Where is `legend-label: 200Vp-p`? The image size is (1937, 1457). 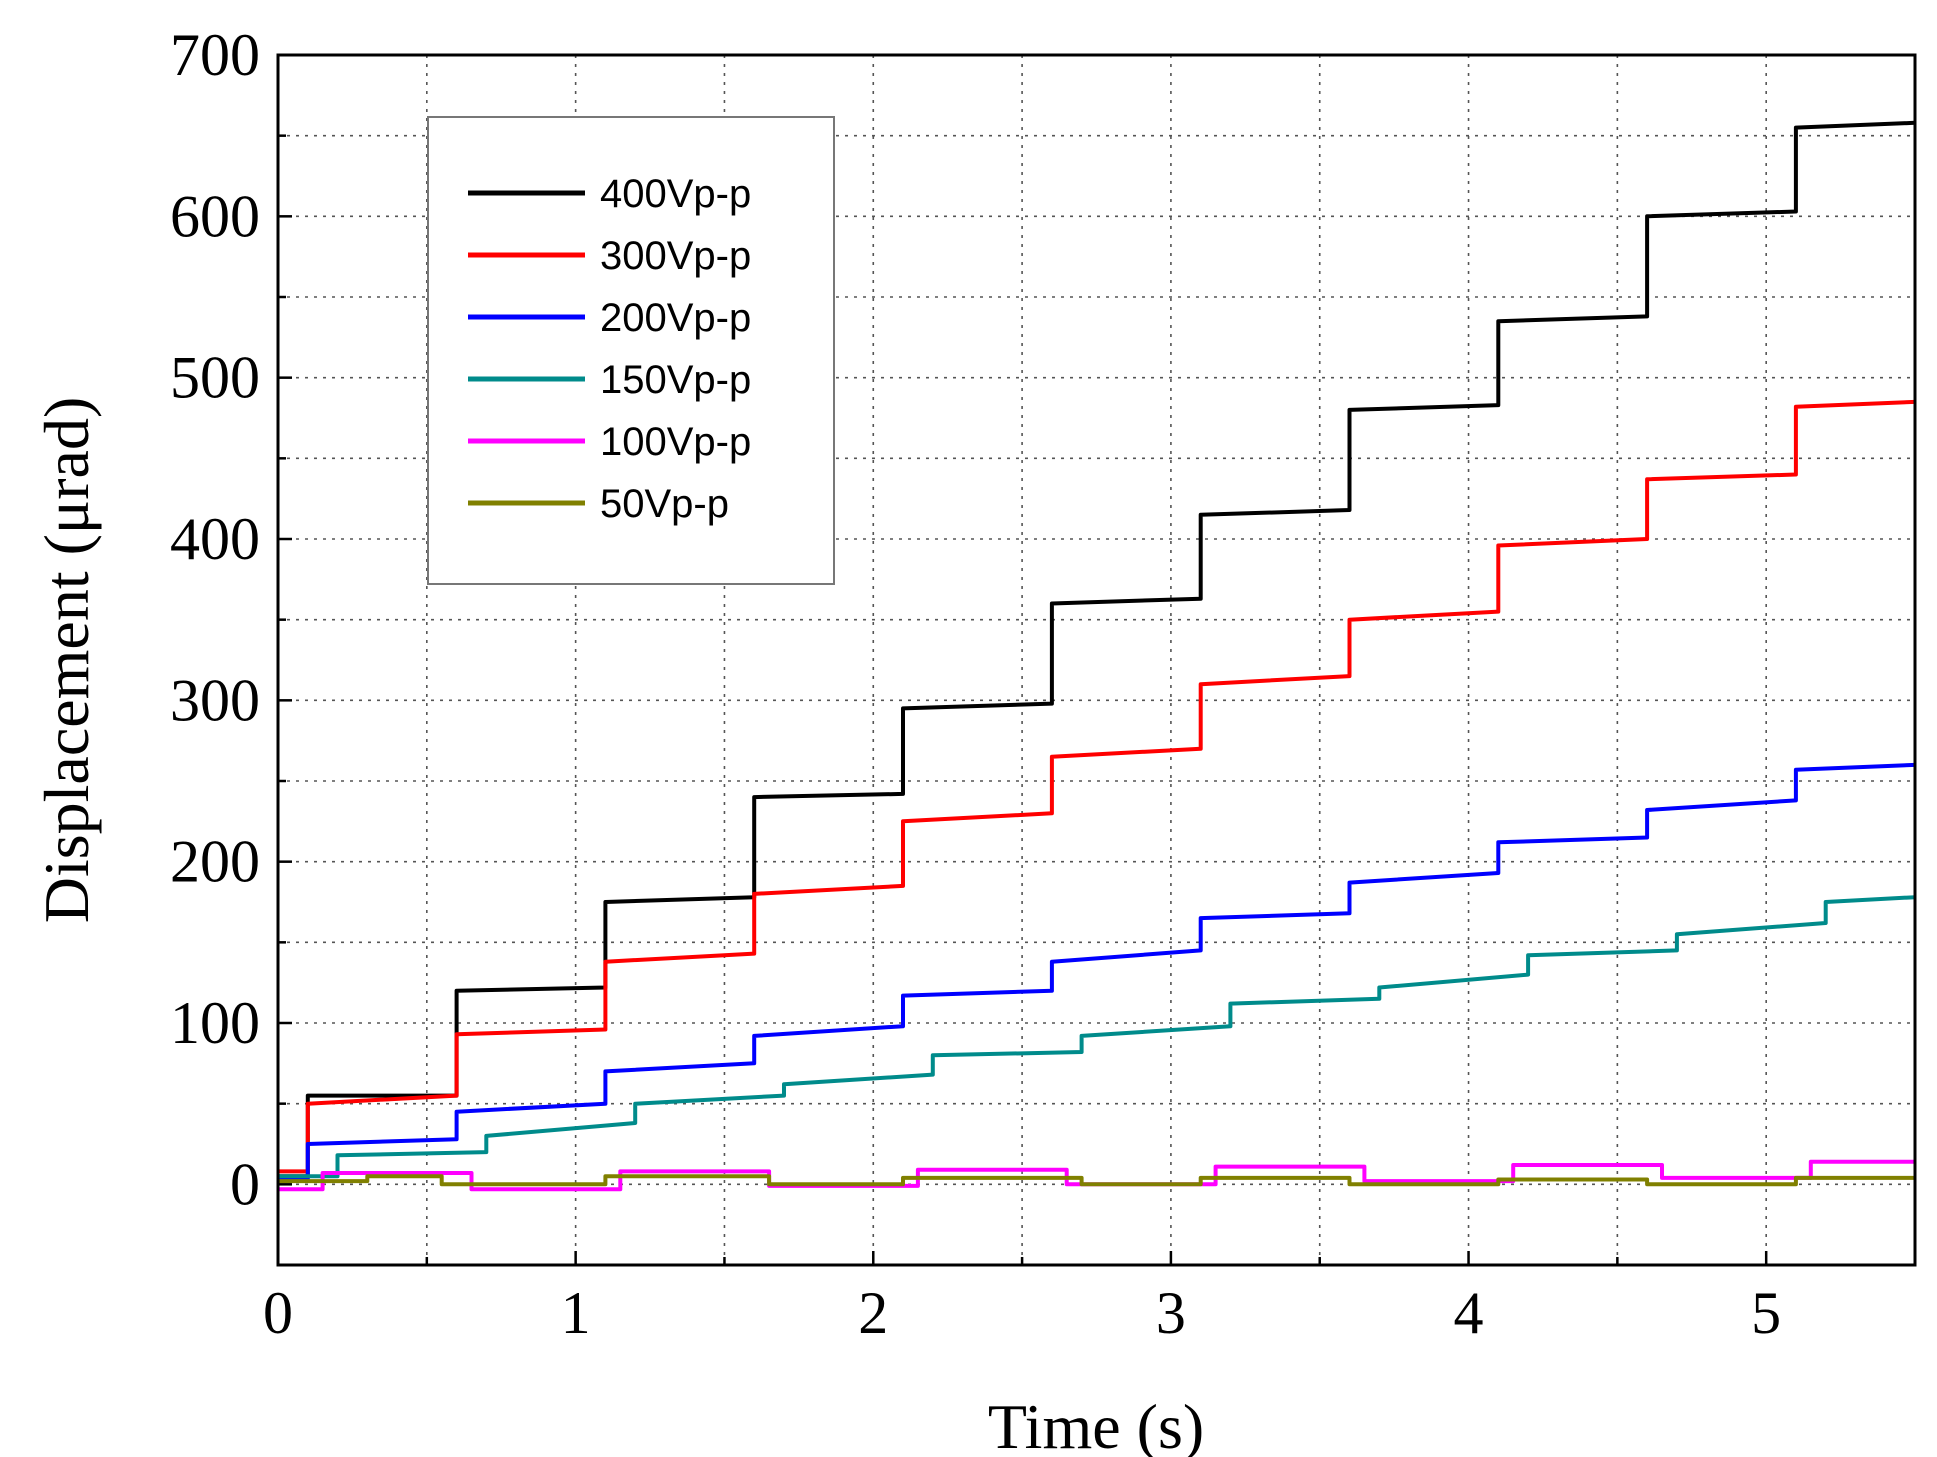
legend-label: 200Vp-p is located at coordinates (675, 318).